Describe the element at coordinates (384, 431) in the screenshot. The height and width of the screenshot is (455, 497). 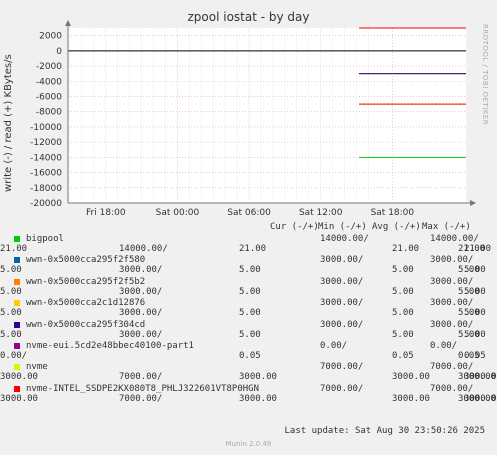
I see `last-update: Last update: Sat Aug 30 23:50:26 2025` at that location.